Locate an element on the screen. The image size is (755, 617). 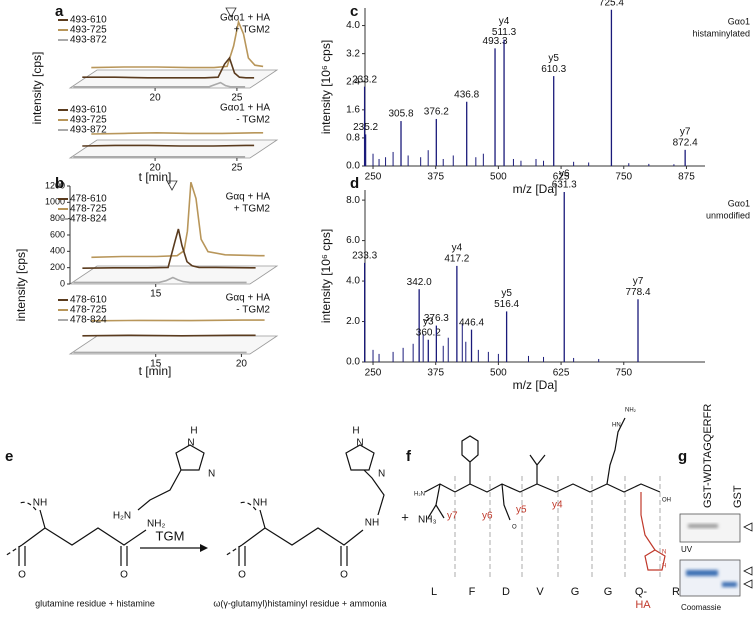
y-tick-label: 1000 is located at coordinates (55, 202).